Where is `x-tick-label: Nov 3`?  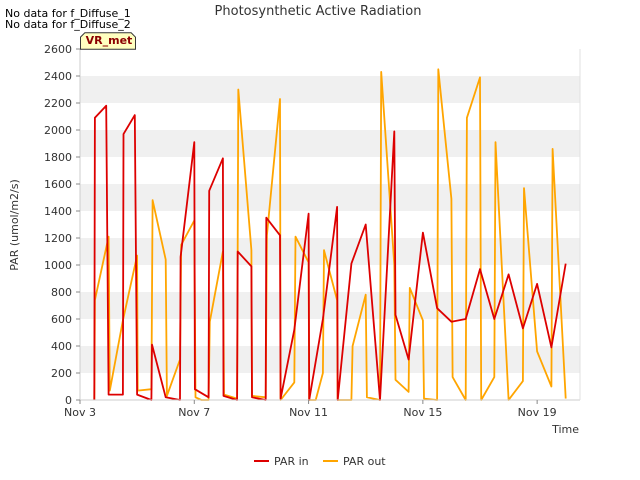 x-tick-label: Nov 3 is located at coordinates (80, 412).